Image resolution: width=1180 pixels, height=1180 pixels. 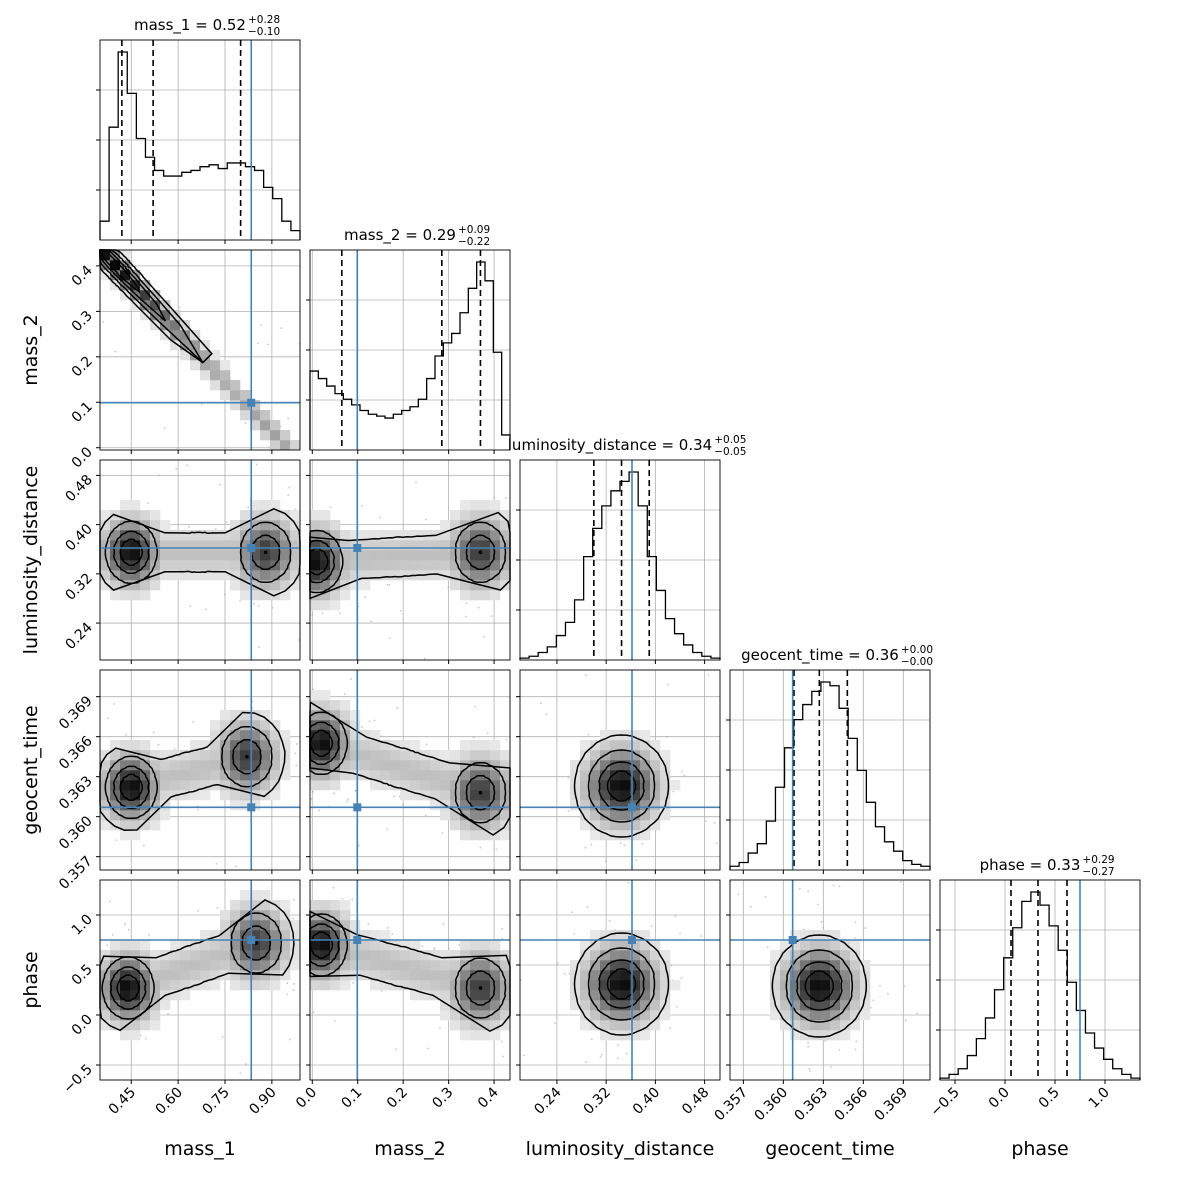 What do you see at coordinates (76, 713) in the screenshot?
I see `y-tick-label: 0.369` at bounding box center [76, 713].